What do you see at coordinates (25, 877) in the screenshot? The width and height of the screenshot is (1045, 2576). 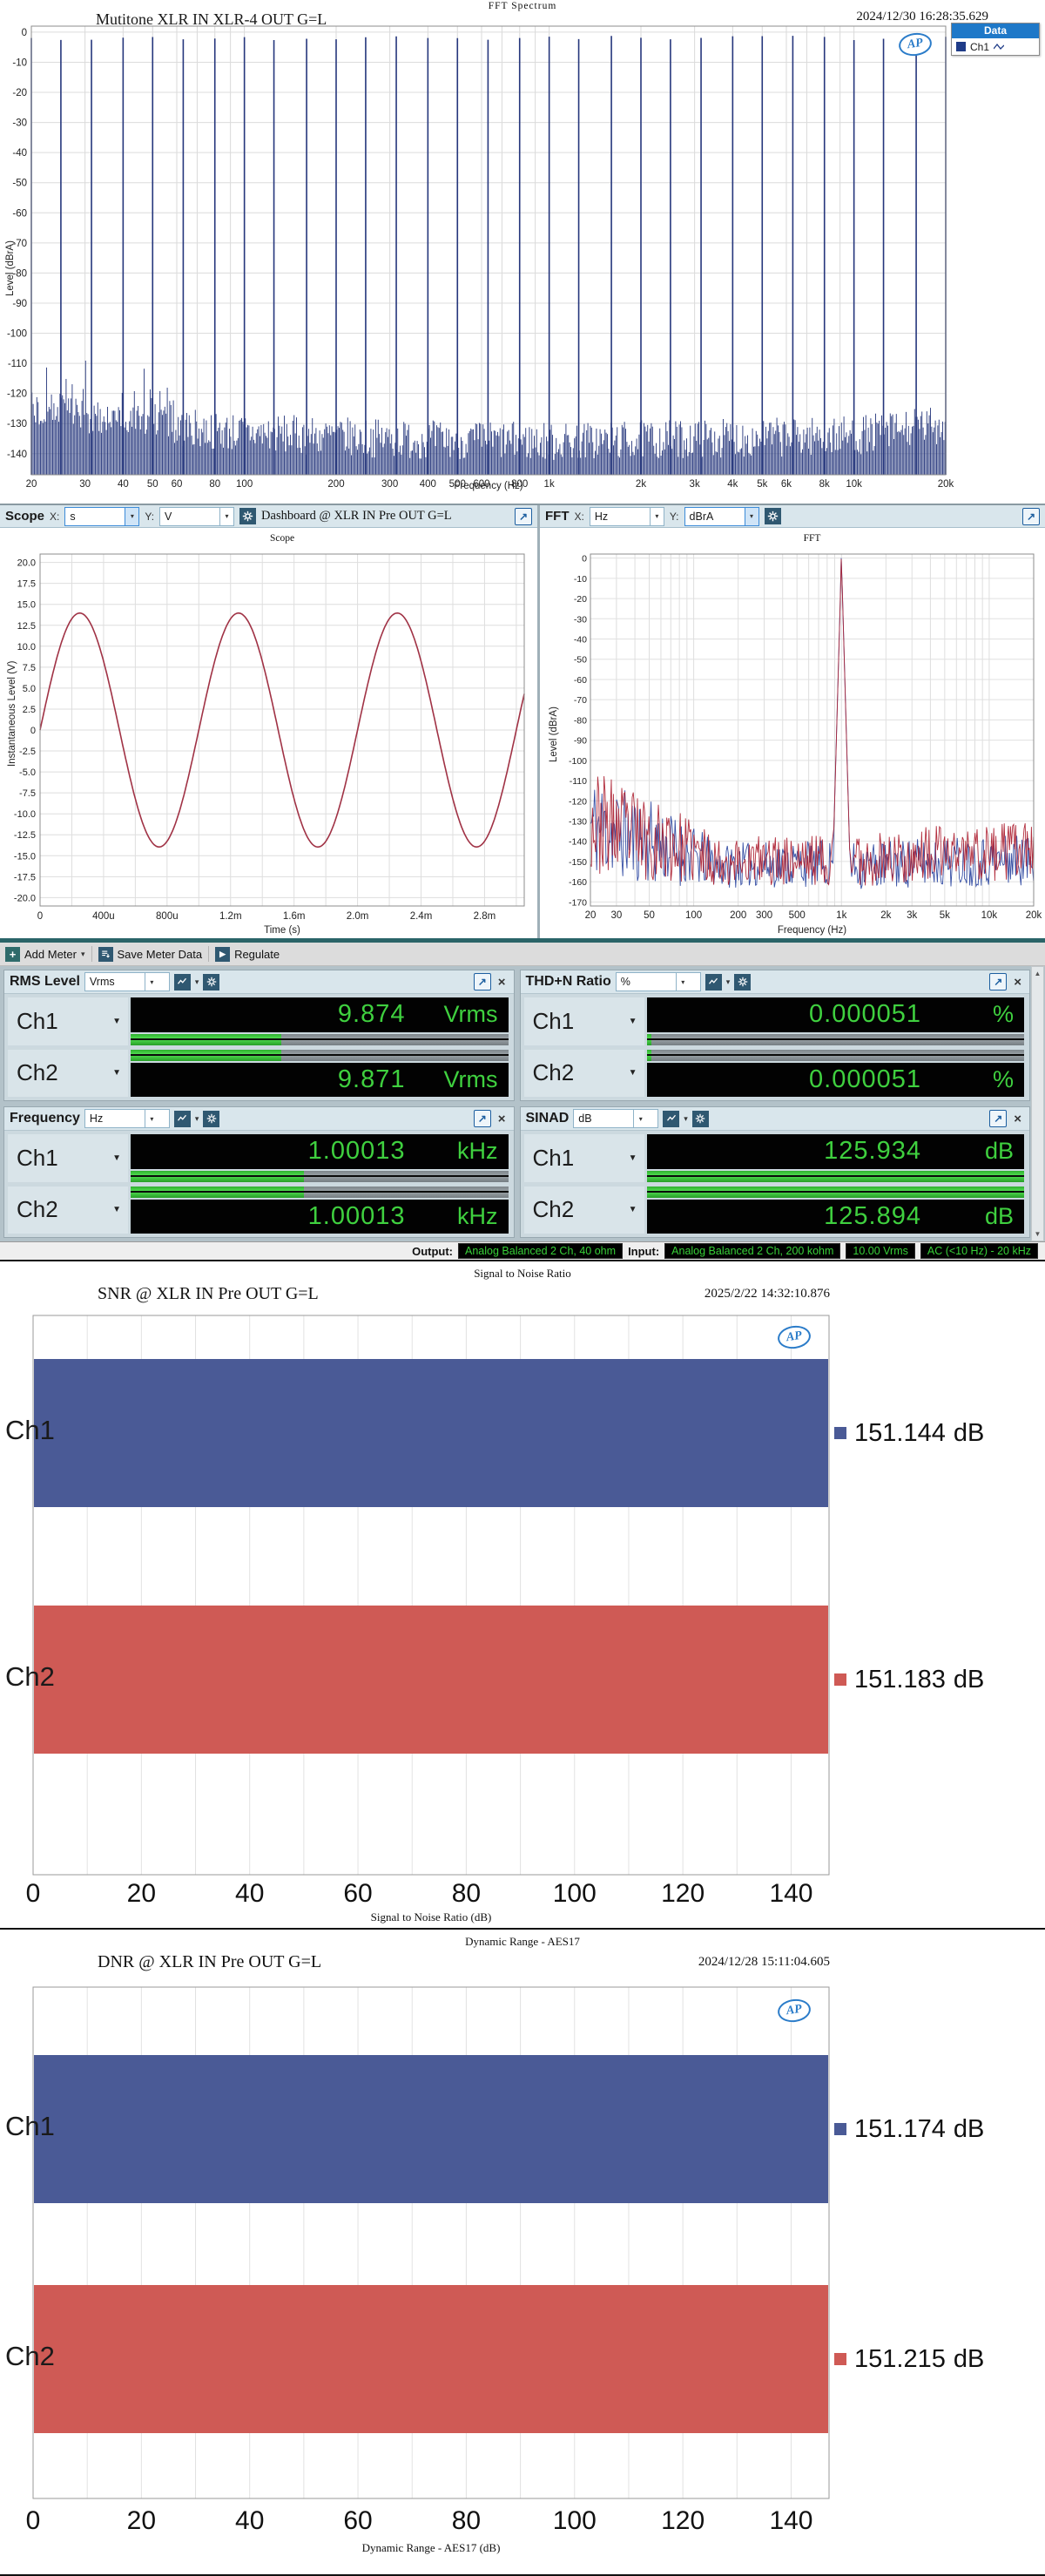 I see `svg-text: -17.5` at bounding box center [25, 877].